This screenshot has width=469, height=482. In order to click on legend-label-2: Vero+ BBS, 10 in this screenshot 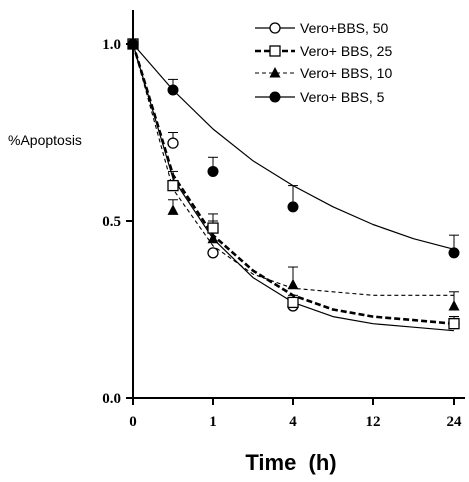, I will do `click(346, 73)`.